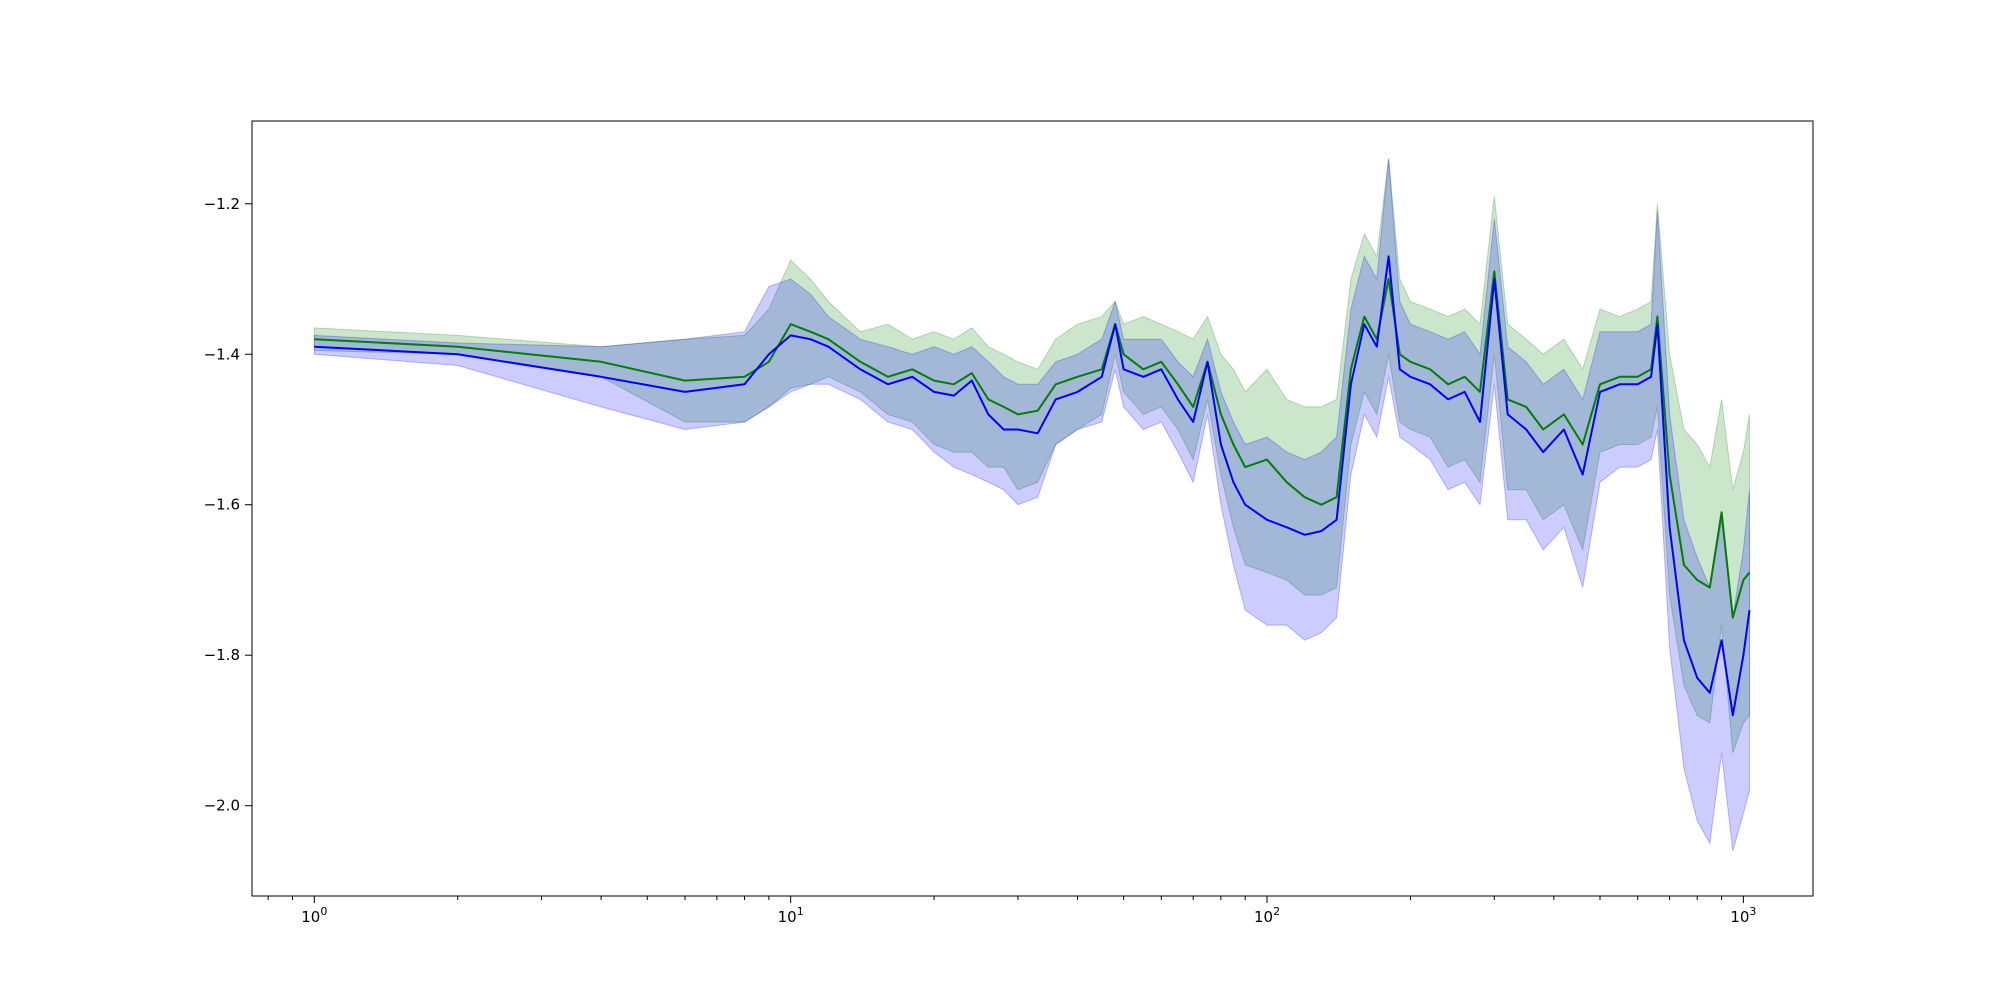  What do you see at coordinates (222, 354) in the screenshot?
I see `y-tick-label: −1.4` at bounding box center [222, 354].